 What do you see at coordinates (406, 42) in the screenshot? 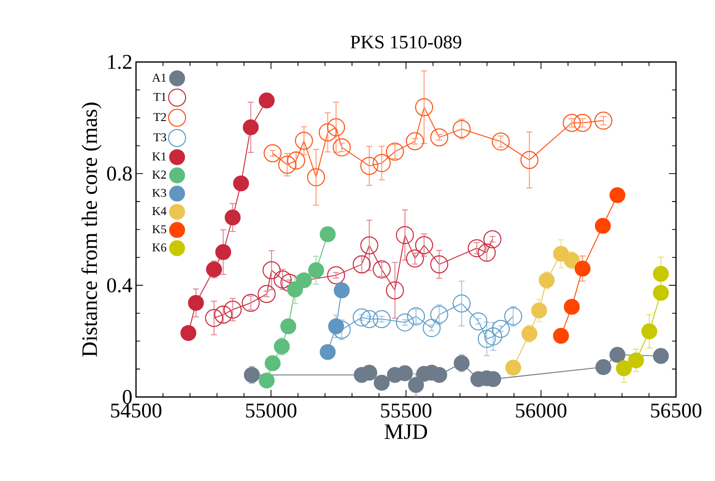
I see `chart-title: PKS 1510-089` at bounding box center [406, 42].